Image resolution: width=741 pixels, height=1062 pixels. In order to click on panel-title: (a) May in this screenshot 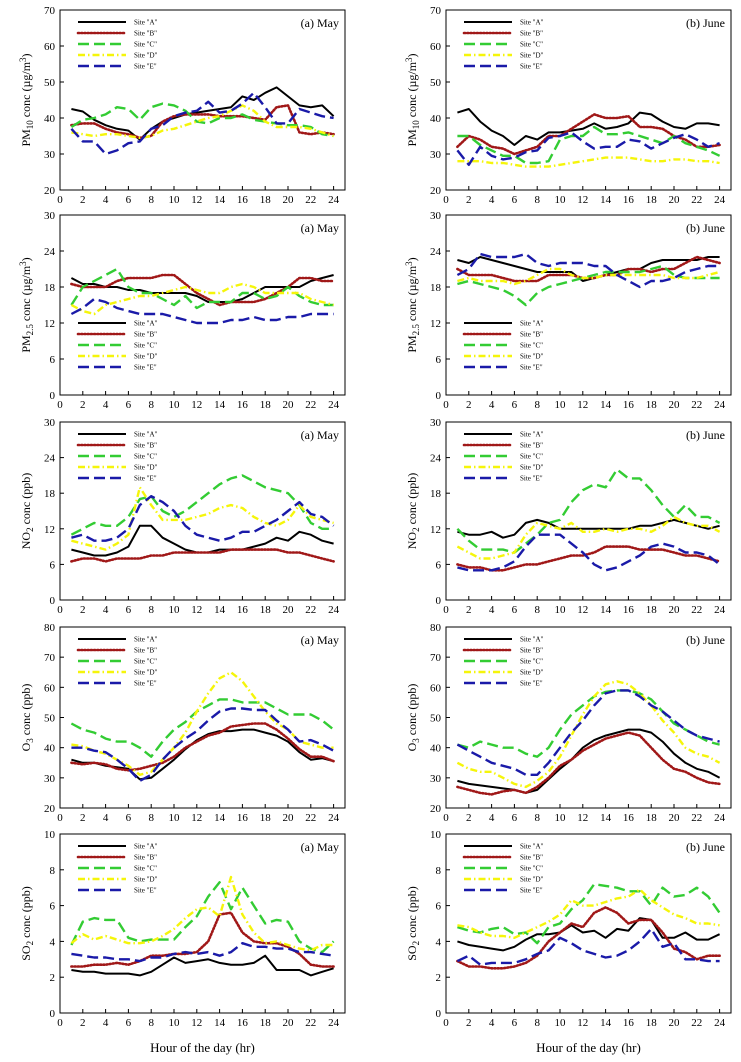, I will do `click(320, 847)`.